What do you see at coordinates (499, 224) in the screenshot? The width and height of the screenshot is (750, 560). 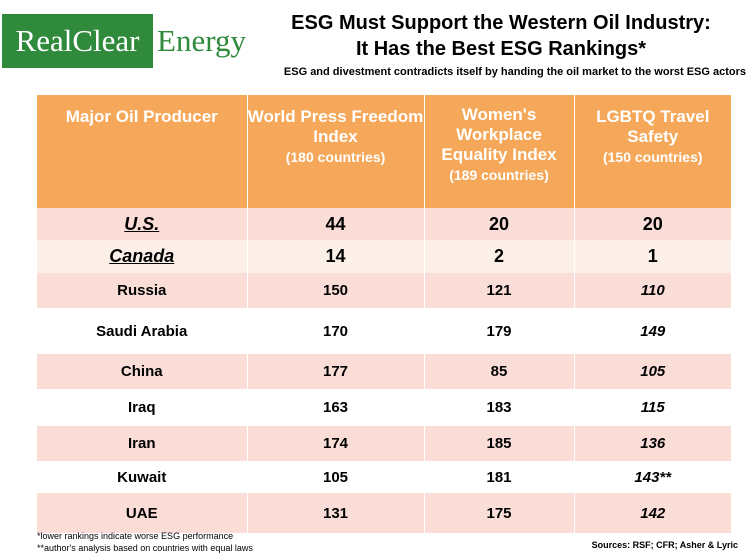 I see `women-cell: 20` at bounding box center [499, 224].